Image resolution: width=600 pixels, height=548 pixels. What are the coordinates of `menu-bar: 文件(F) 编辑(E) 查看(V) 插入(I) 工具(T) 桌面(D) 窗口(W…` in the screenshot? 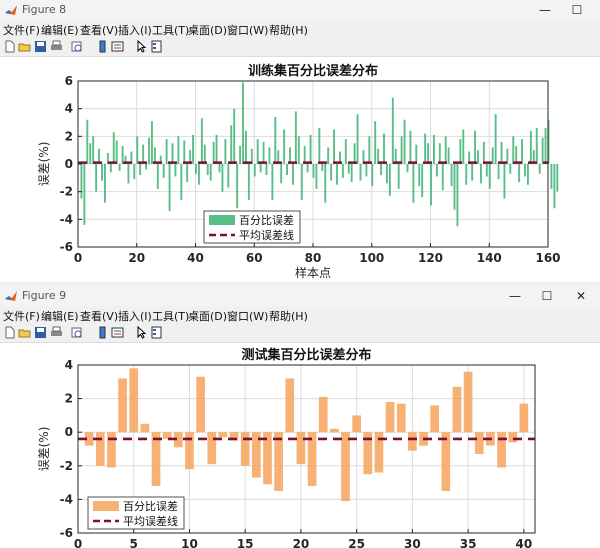 It's located at (300, 315).